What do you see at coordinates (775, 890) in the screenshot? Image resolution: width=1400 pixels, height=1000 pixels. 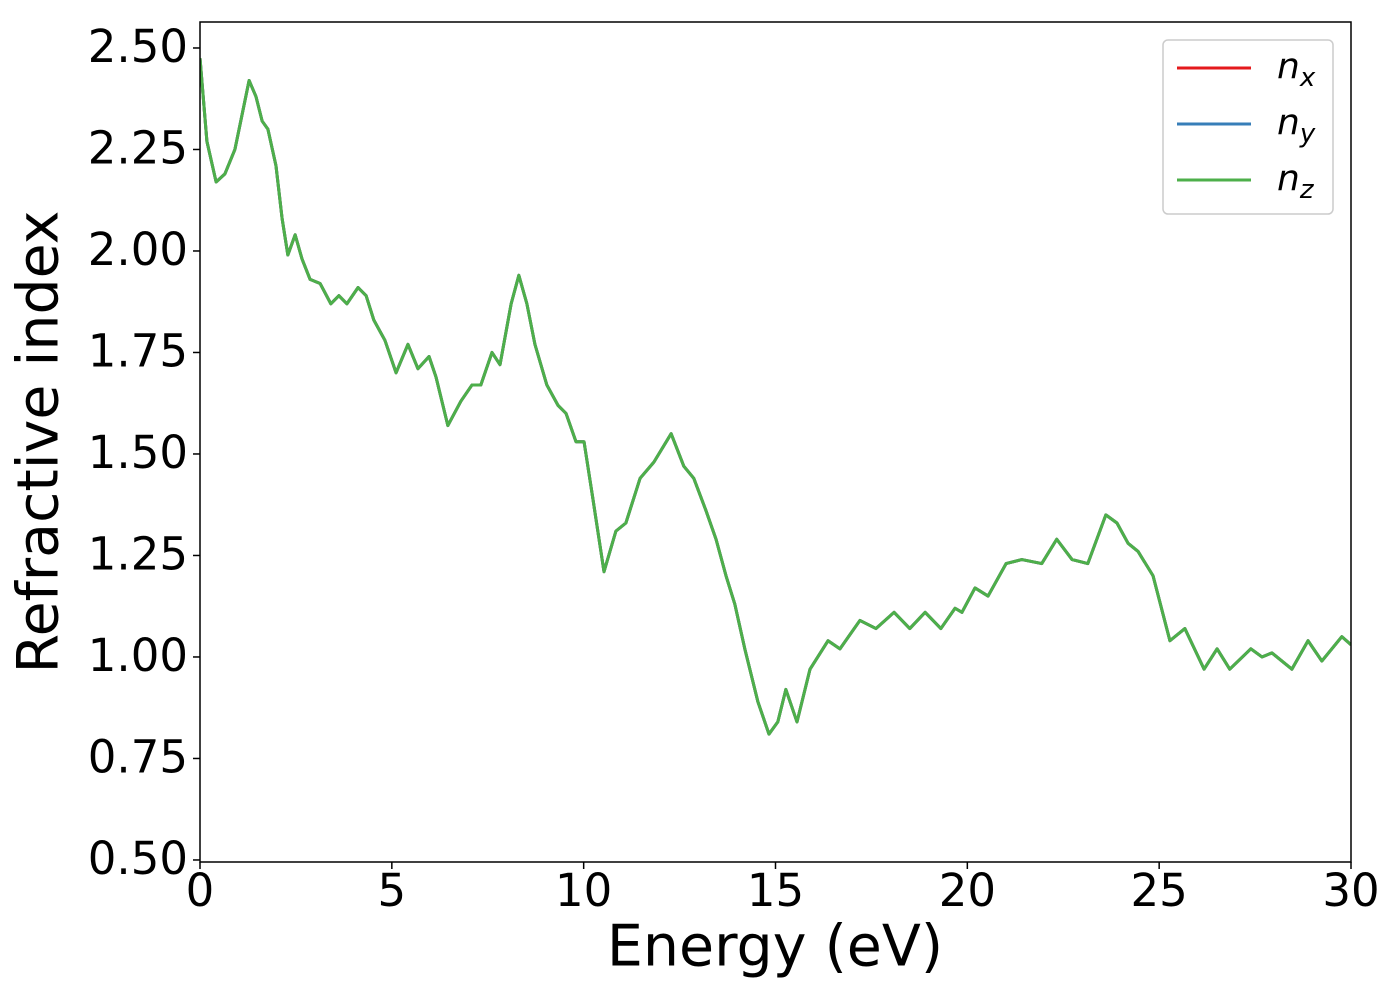 I see `x-tick-label: 15` at bounding box center [775, 890].